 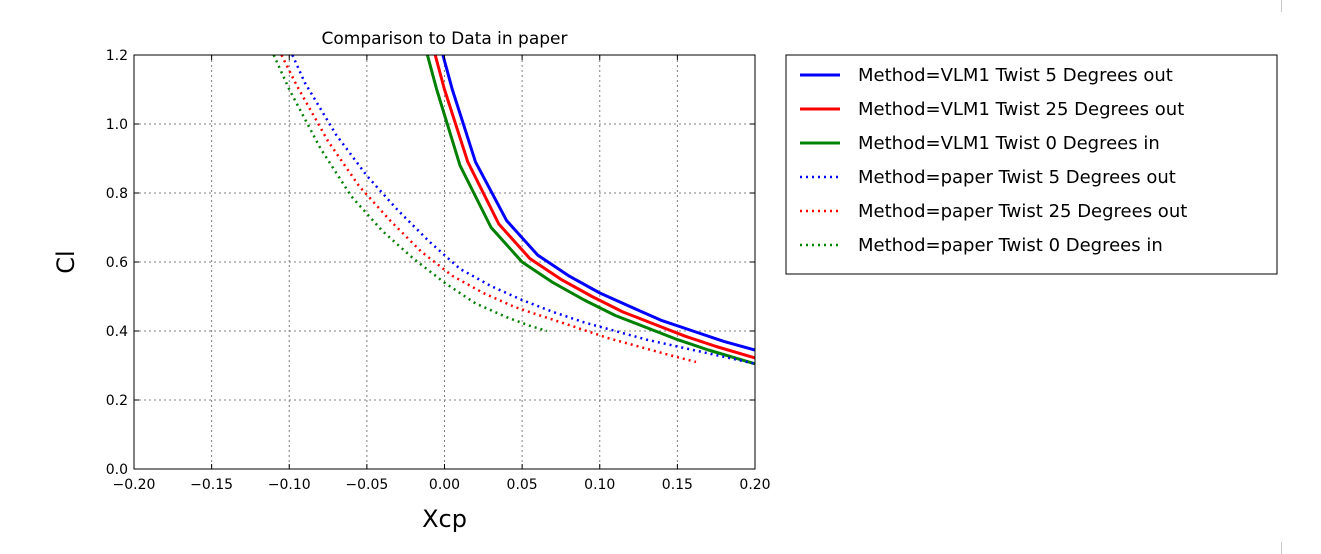 I want to click on y-tick-label: 0.6, so click(x=117, y=263).